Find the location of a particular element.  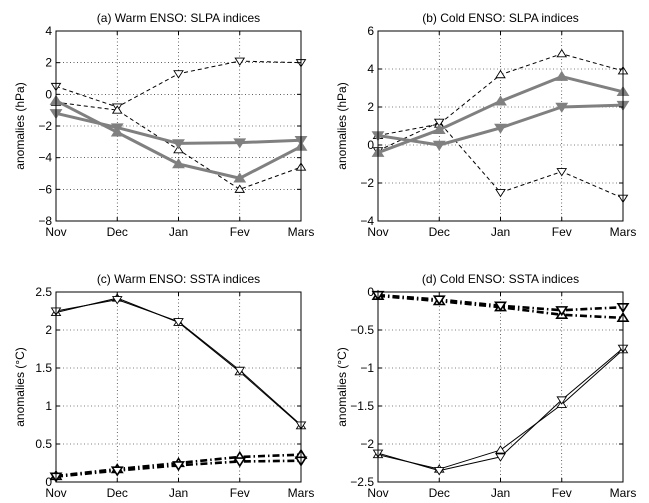

y-tick-label: 0.5 is located at coordinates (43, 444).